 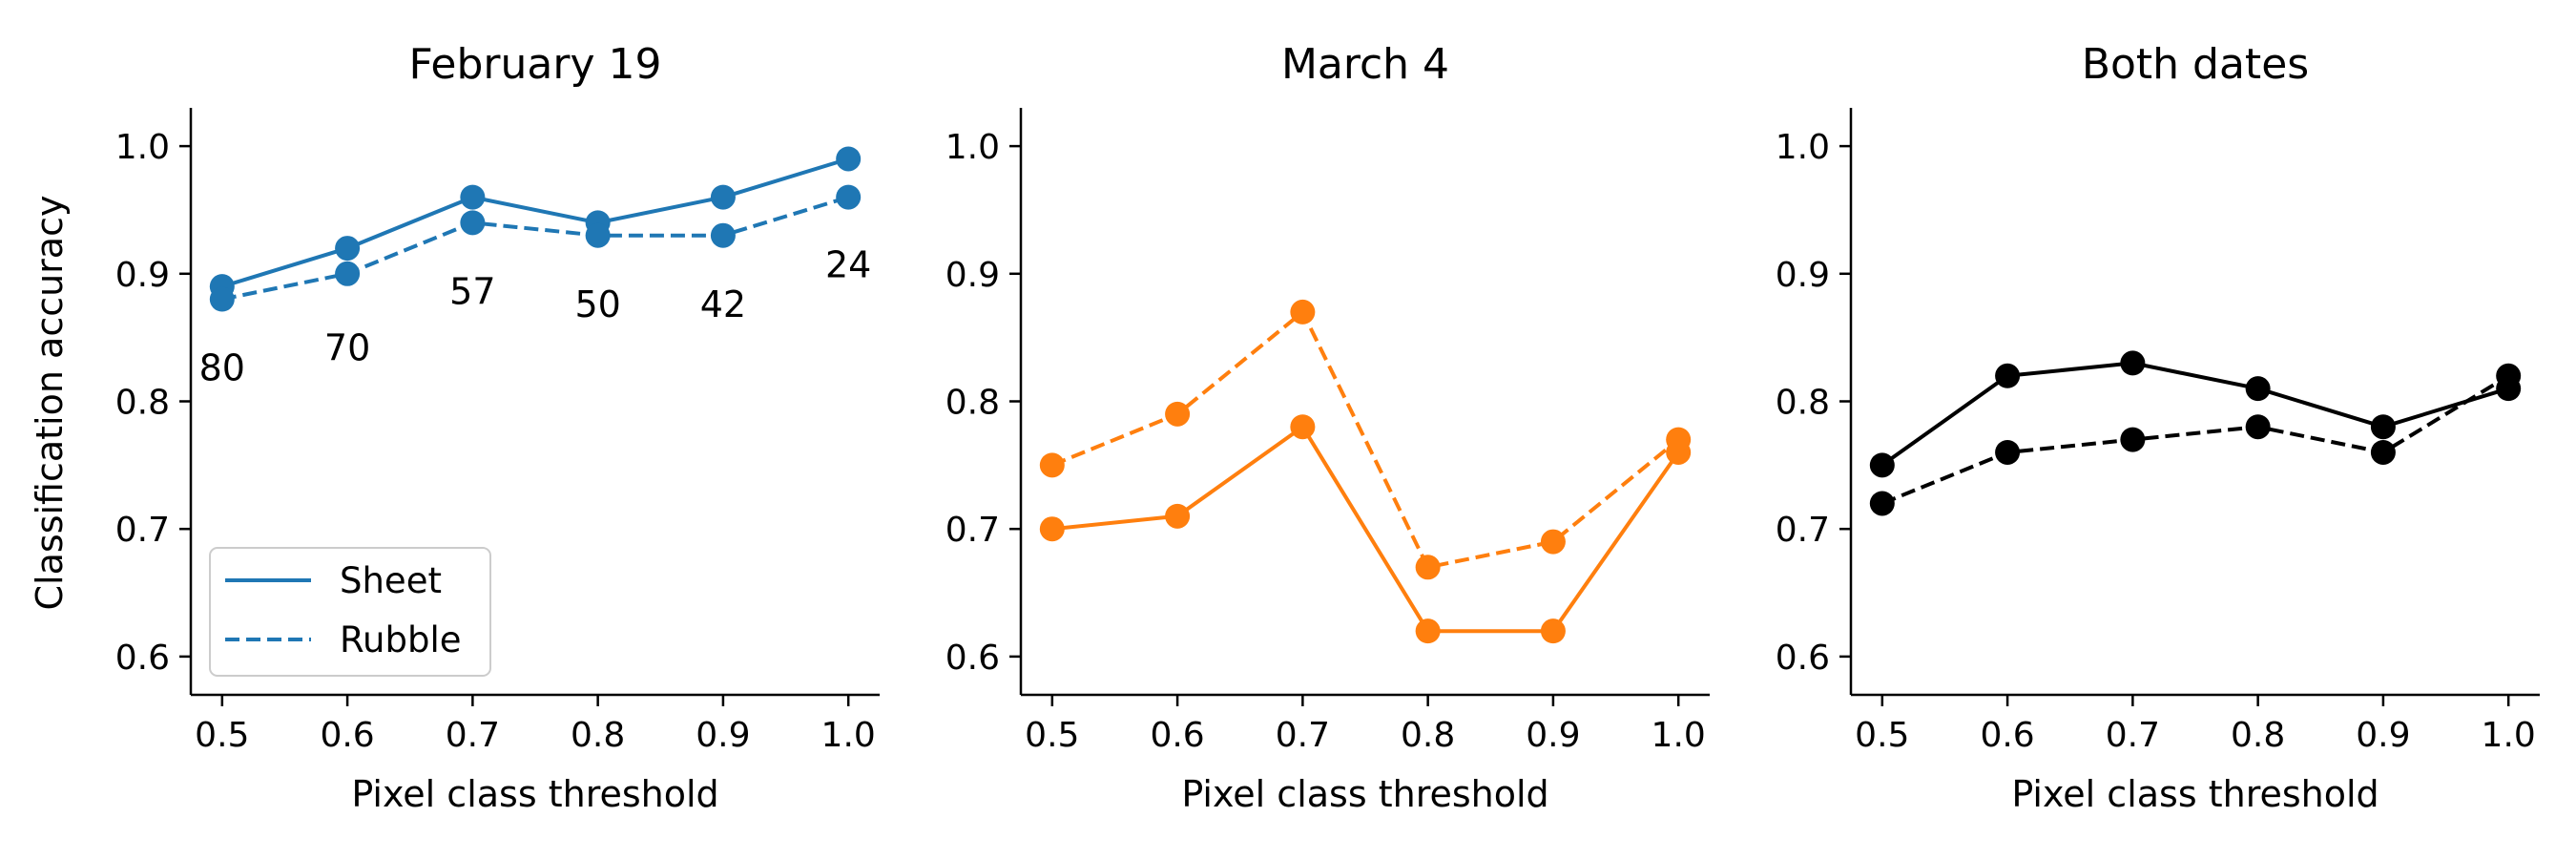 I want to click on legend-label: Rubble, so click(x=401, y=639).